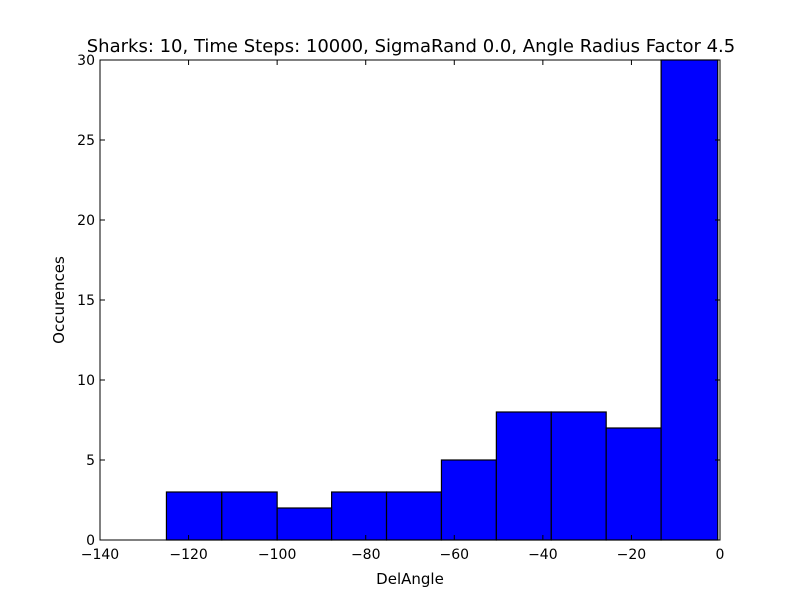 This screenshot has height=600, width=800. Describe the element at coordinates (277, 555) in the screenshot. I see `x-tick-label: −100` at that location.